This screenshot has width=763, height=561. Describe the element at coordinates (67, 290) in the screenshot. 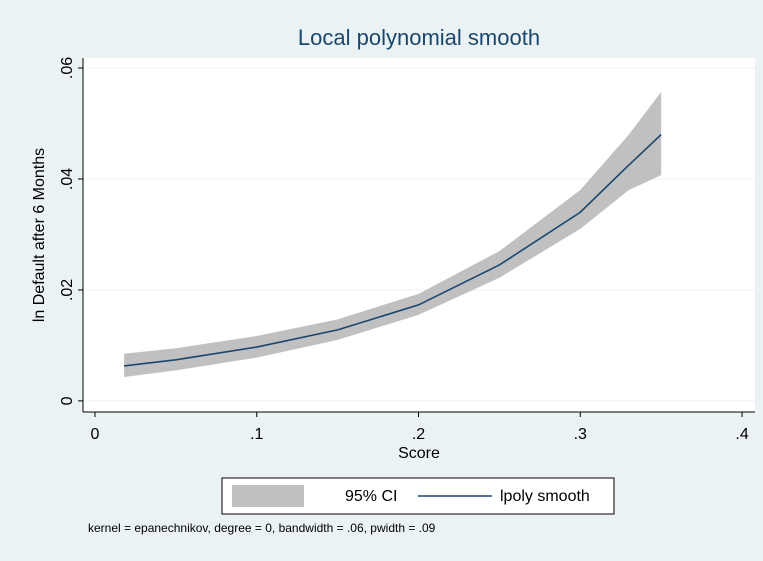

I see `y-tick-label: .02` at that location.